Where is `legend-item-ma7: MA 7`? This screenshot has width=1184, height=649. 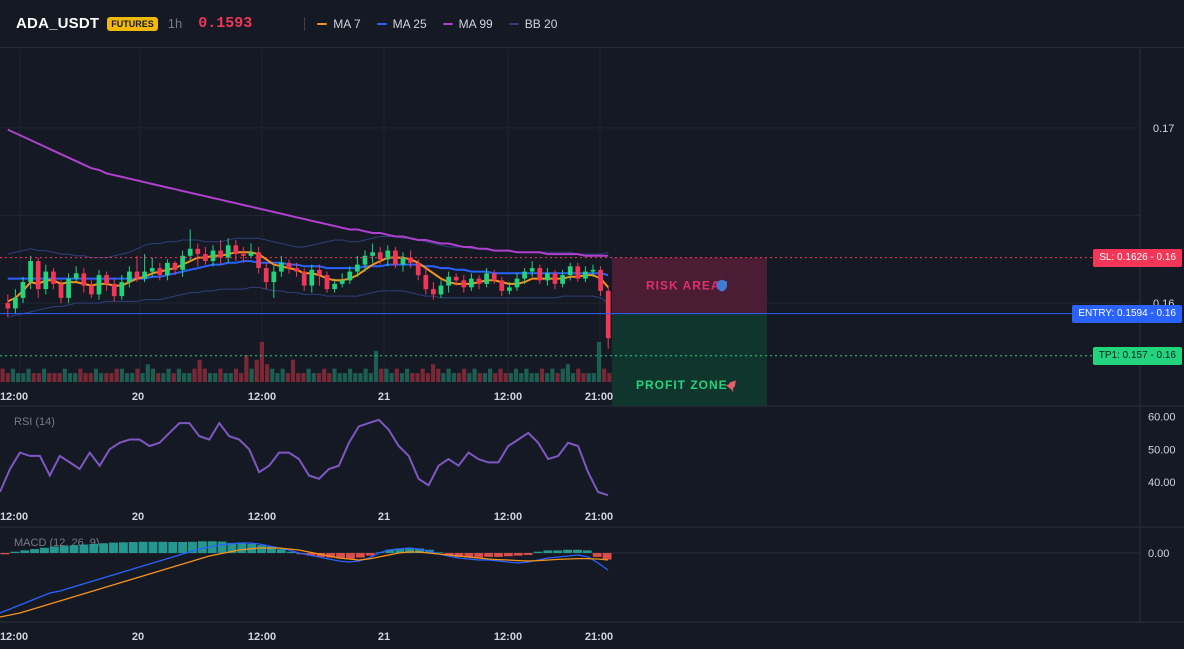
legend-item-ma7: MA 7 is located at coordinates (339, 24).